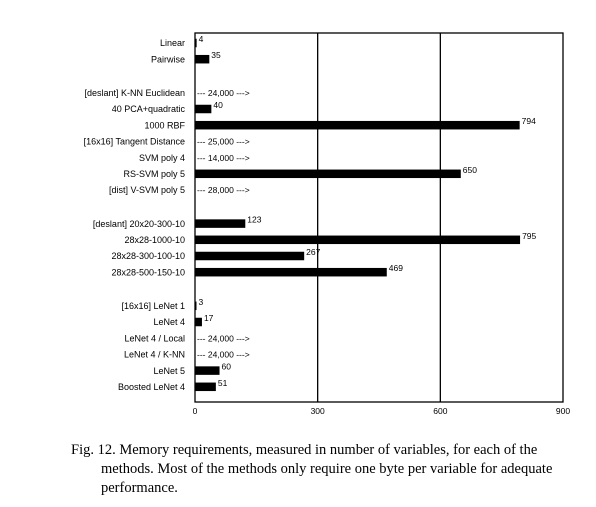  Describe the element at coordinates (313, 252) in the screenshot. I see `data-label: 267` at that location.